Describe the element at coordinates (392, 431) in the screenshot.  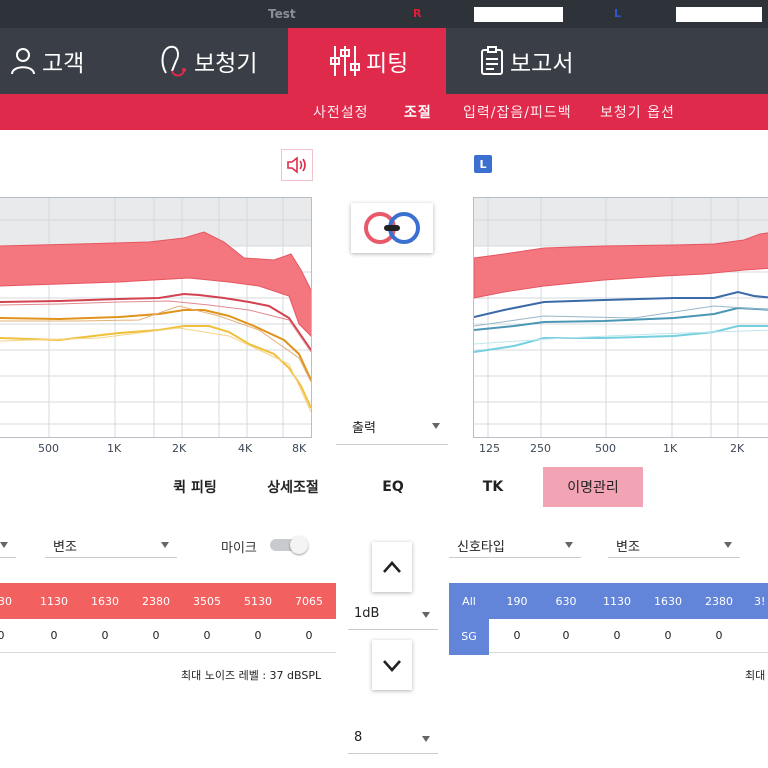
I see `output-select: 출력` at that location.